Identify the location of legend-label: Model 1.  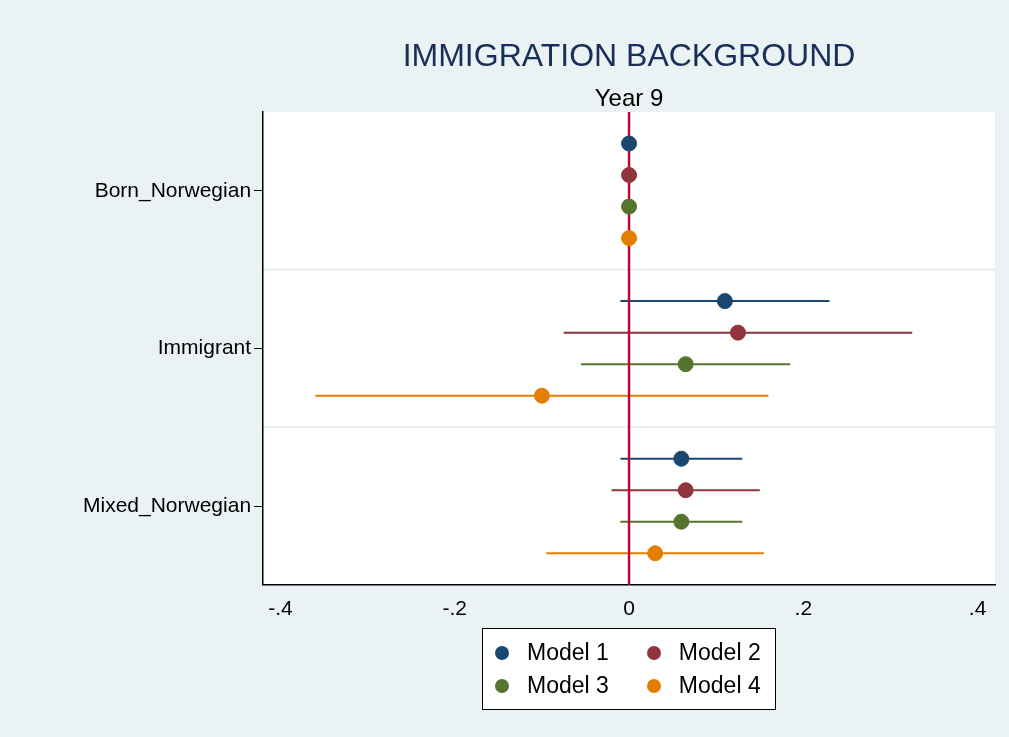
(568, 652).